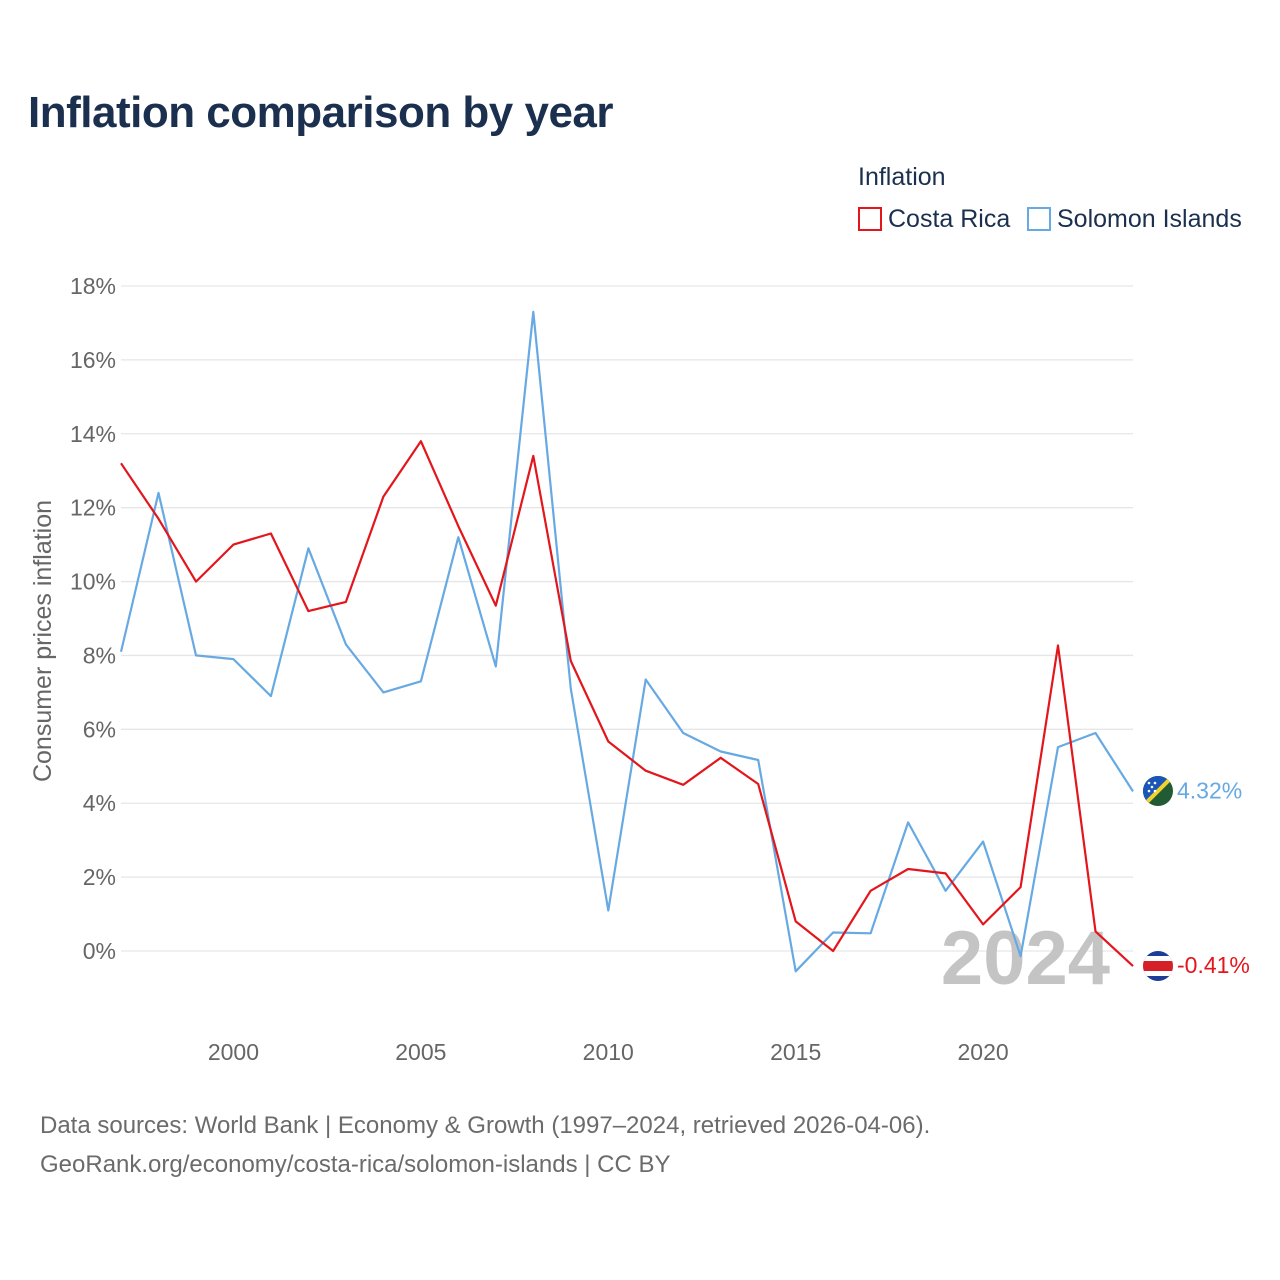 This screenshot has height=1280, width=1280. I want to click on y-tick-label: 16%, so click(93, 360).